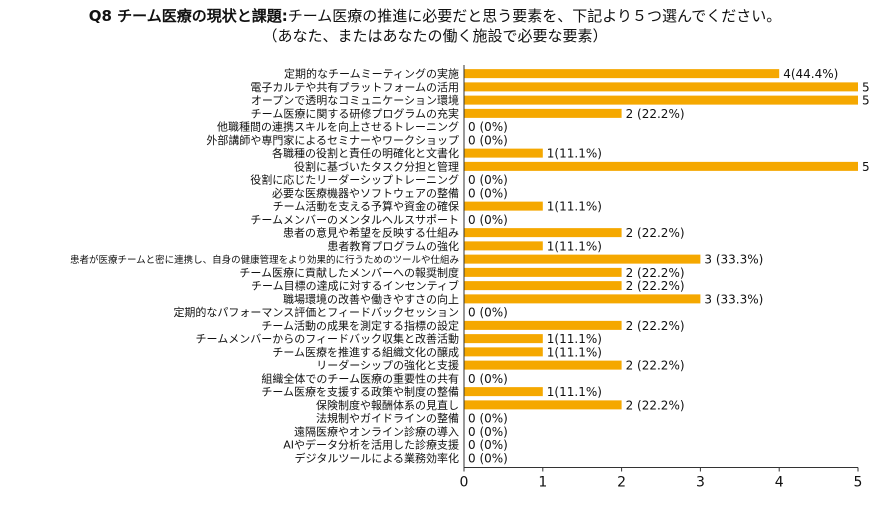 Image resolution: width=870 pixels, height=507 pixels. Describe the element at coordinates (366, 206) in the screenshot. I see `category-label: チーム活動を支える予算や資金の確保` at that location.